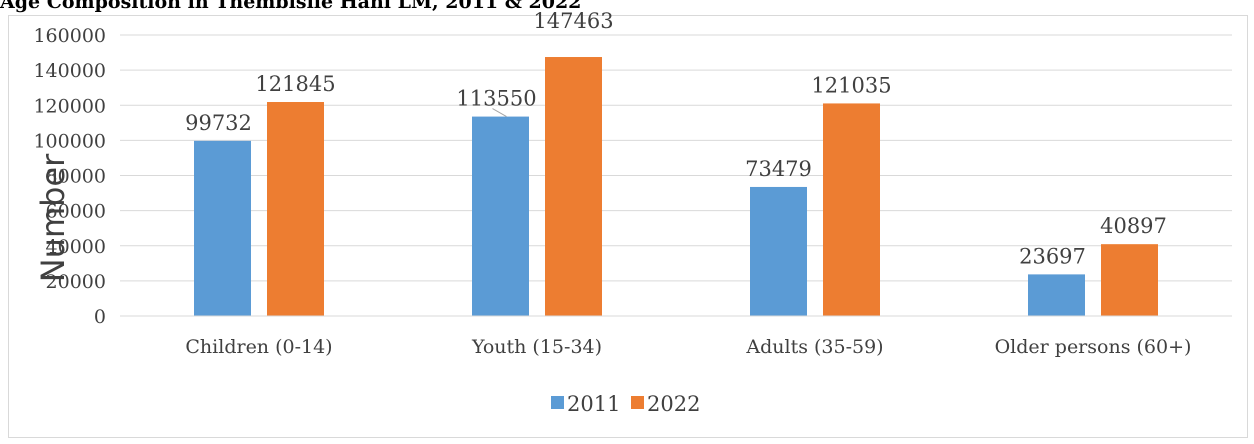 This screenshot has width=1254, height=444. I want to click on x-tick-label: Older persons (60+), so click(1093, 347).